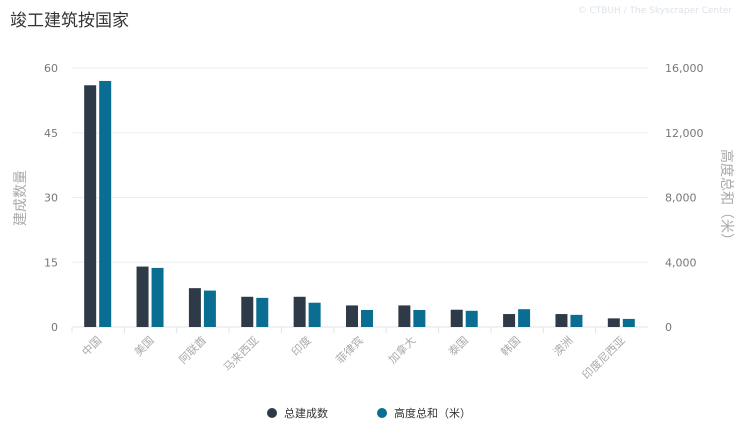 This screenshot has width=750, height=447. What do you see at coordinates (681, 262) in the screenshot?
I see `y2-tick-label: 4,000` at bounding box center [681, 262].